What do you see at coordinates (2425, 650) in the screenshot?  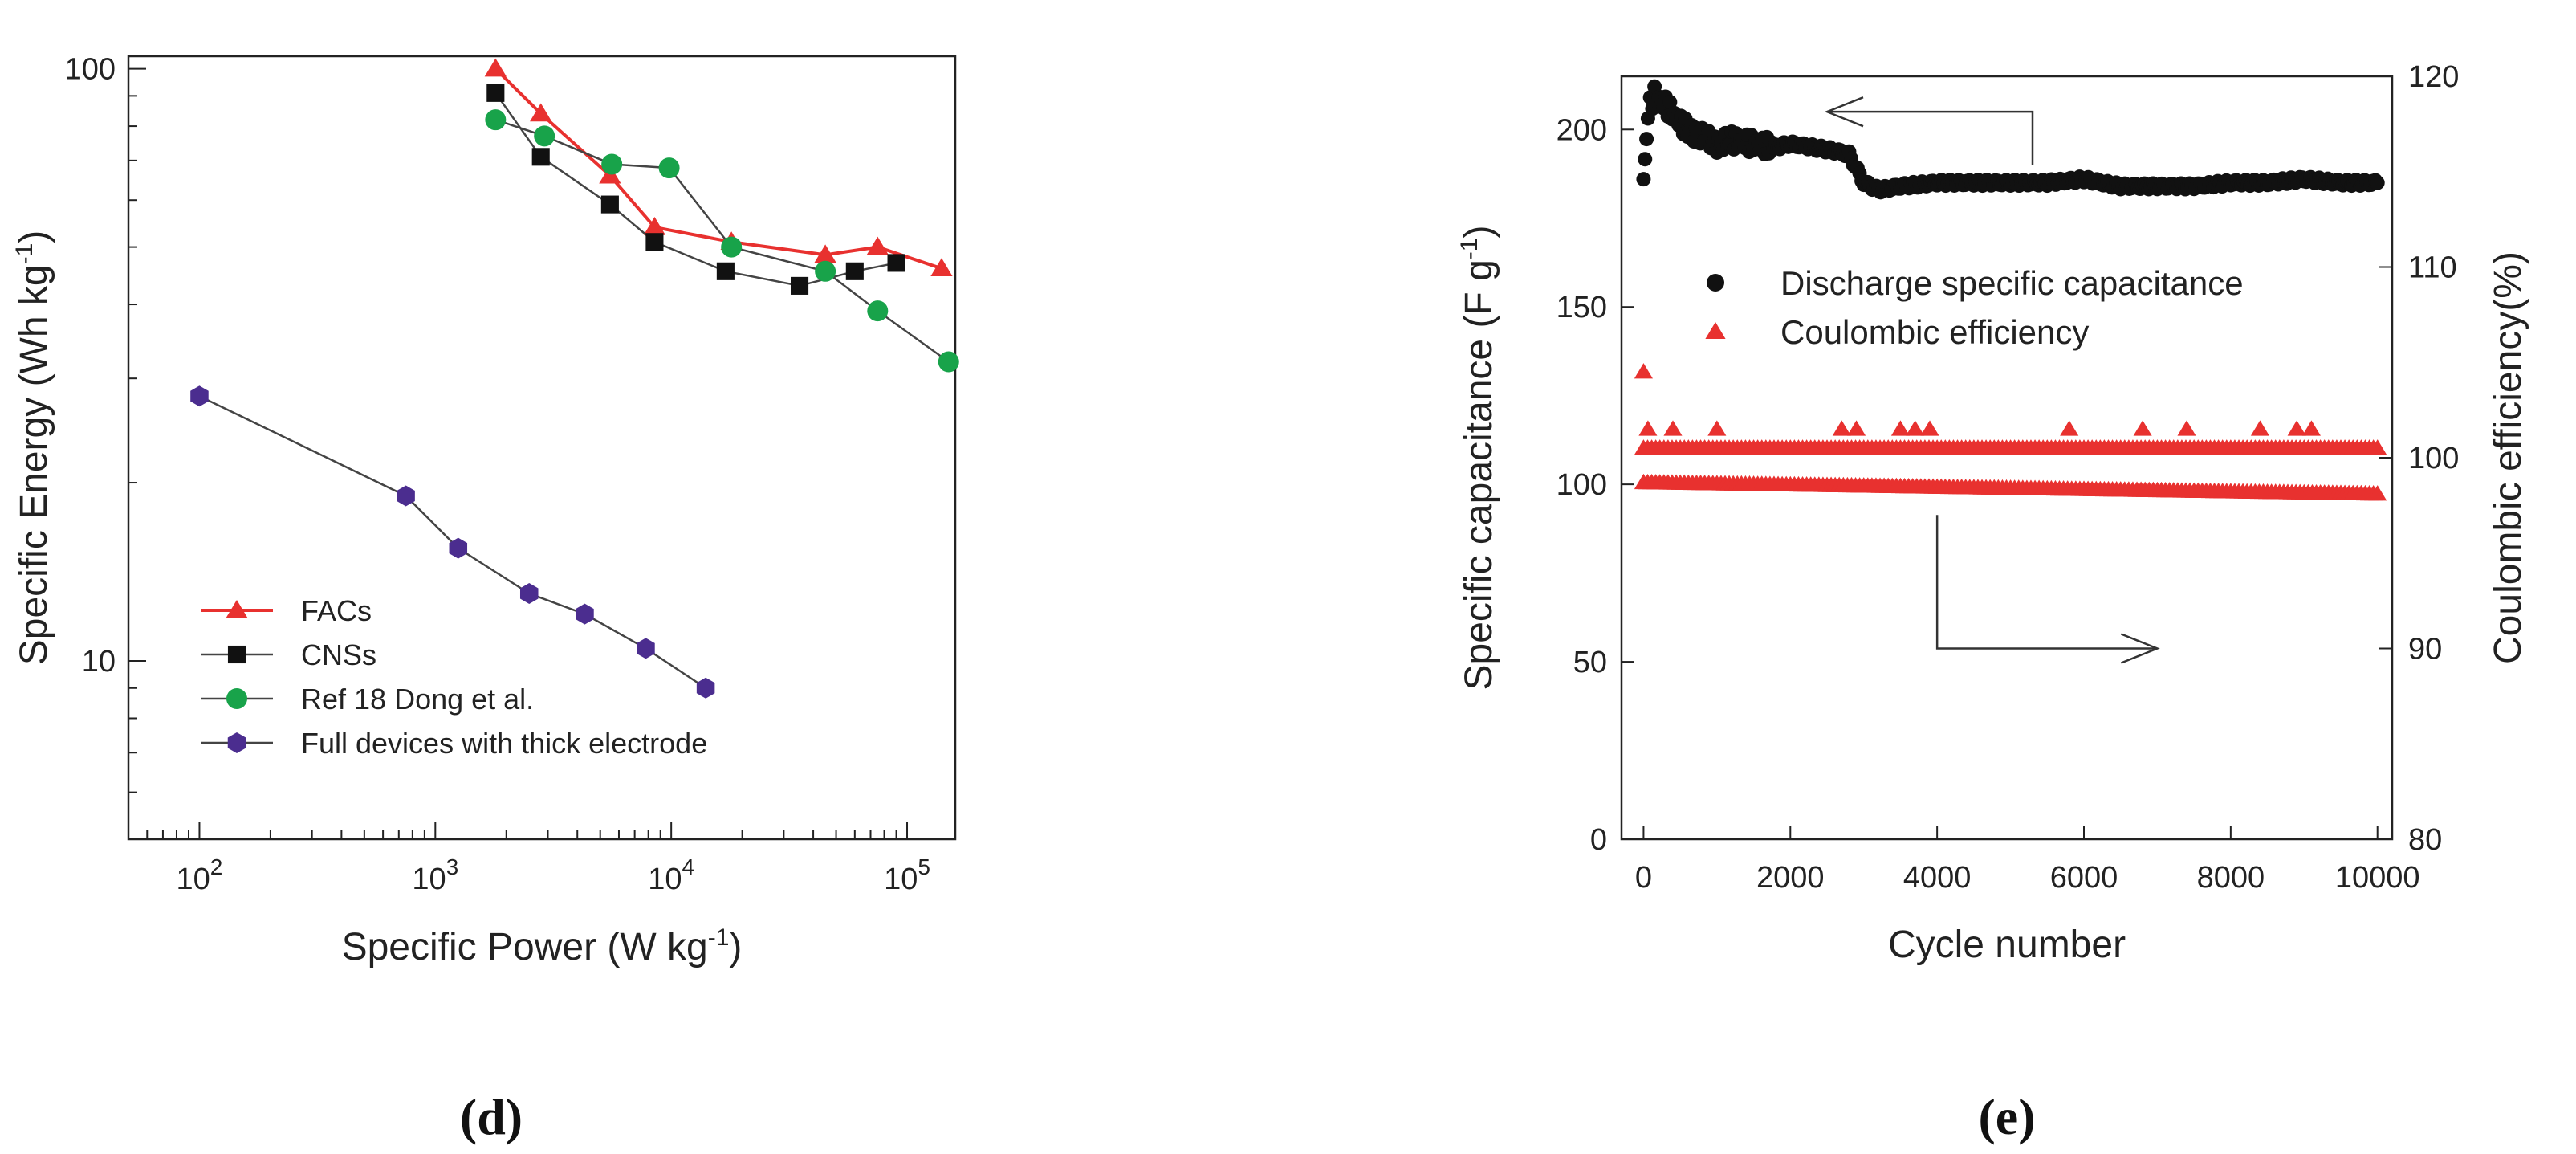 I see `panel-e-y2-tick-label: 90` at bounding box center [2425, 650].